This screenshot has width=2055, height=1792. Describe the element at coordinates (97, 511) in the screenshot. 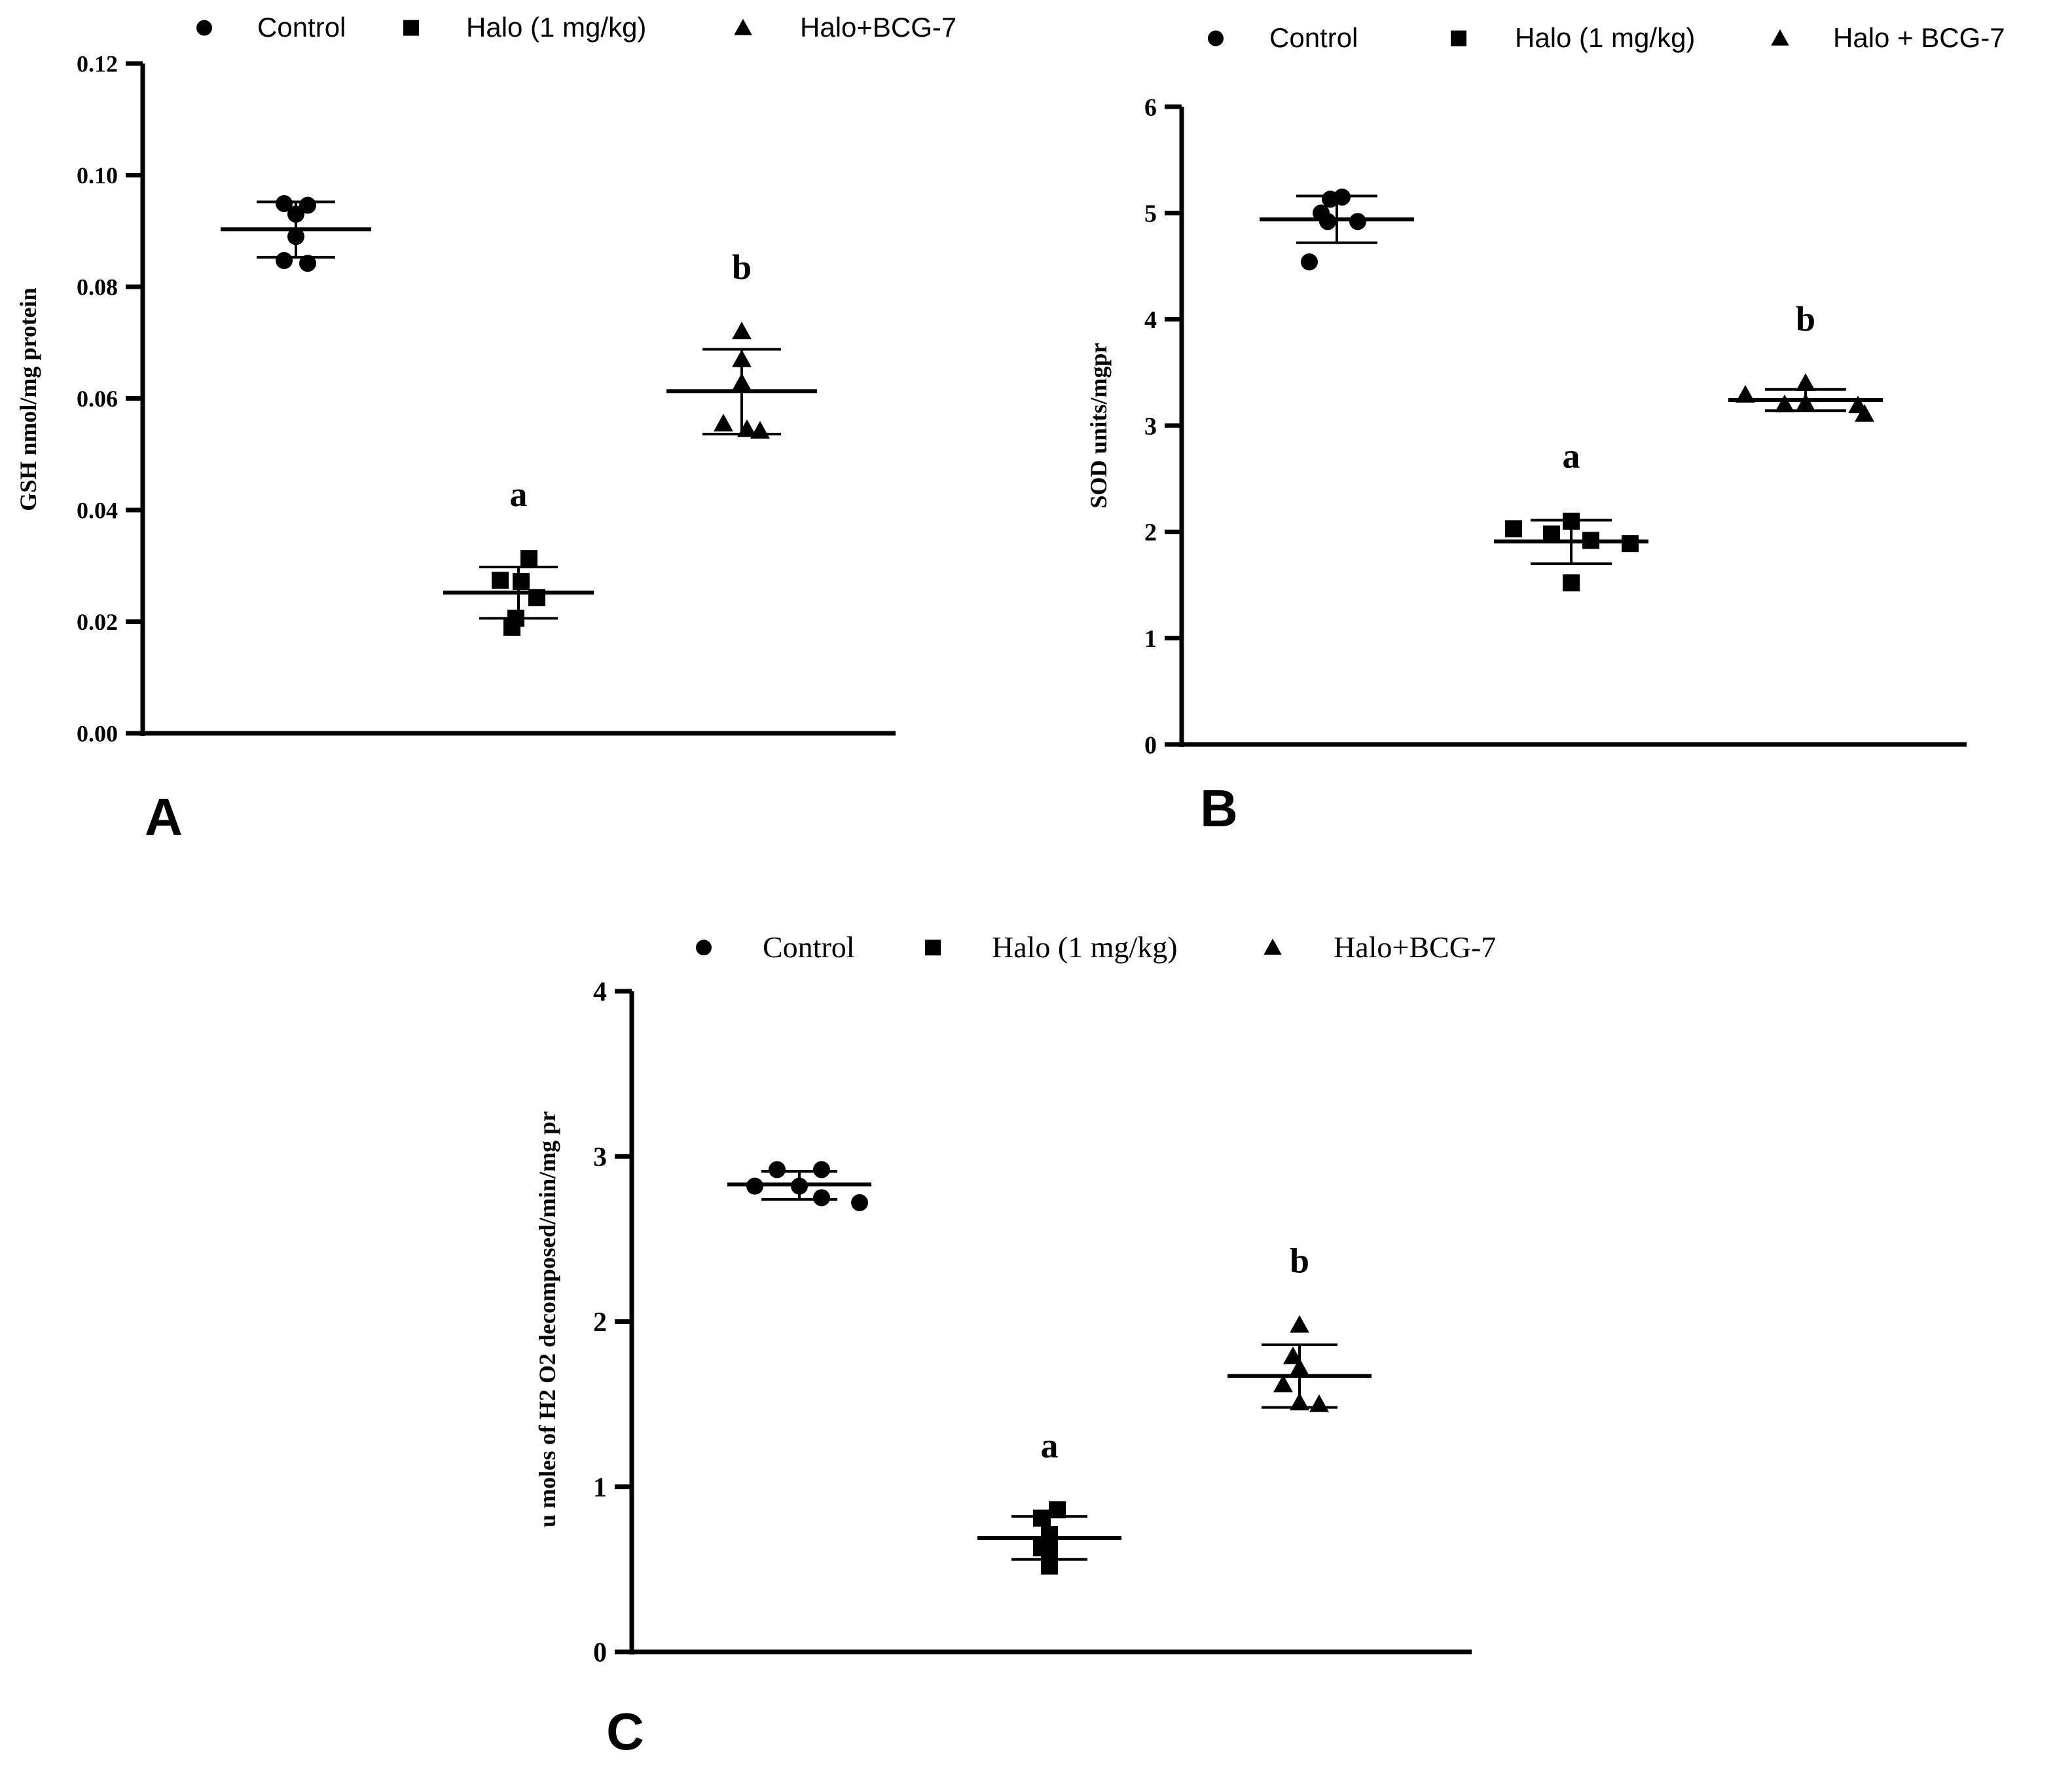

I see `y-tick-label: 0.04` at that location.